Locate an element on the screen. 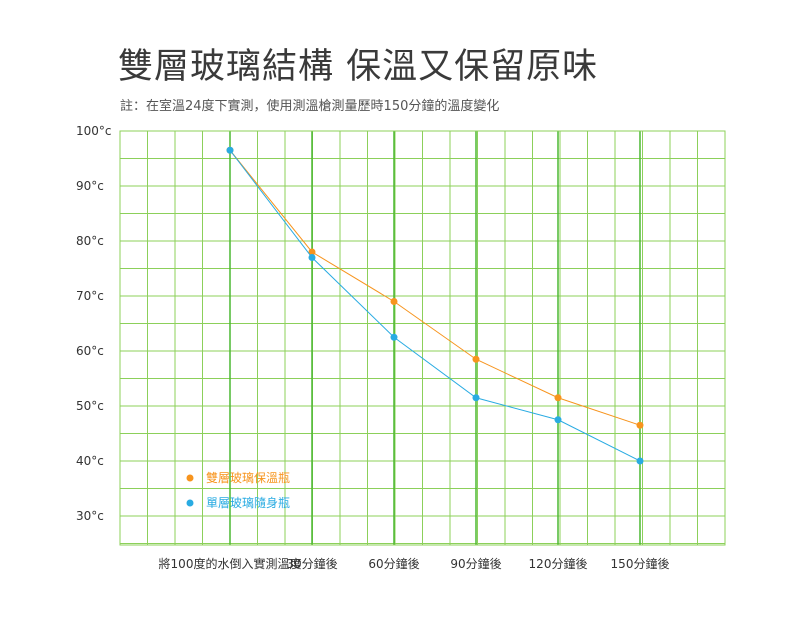 The height and width of the screenshot is (625, 800). x-tick-label: 將100度的水倒入實測溫度 is located at coordinates (230, 563).